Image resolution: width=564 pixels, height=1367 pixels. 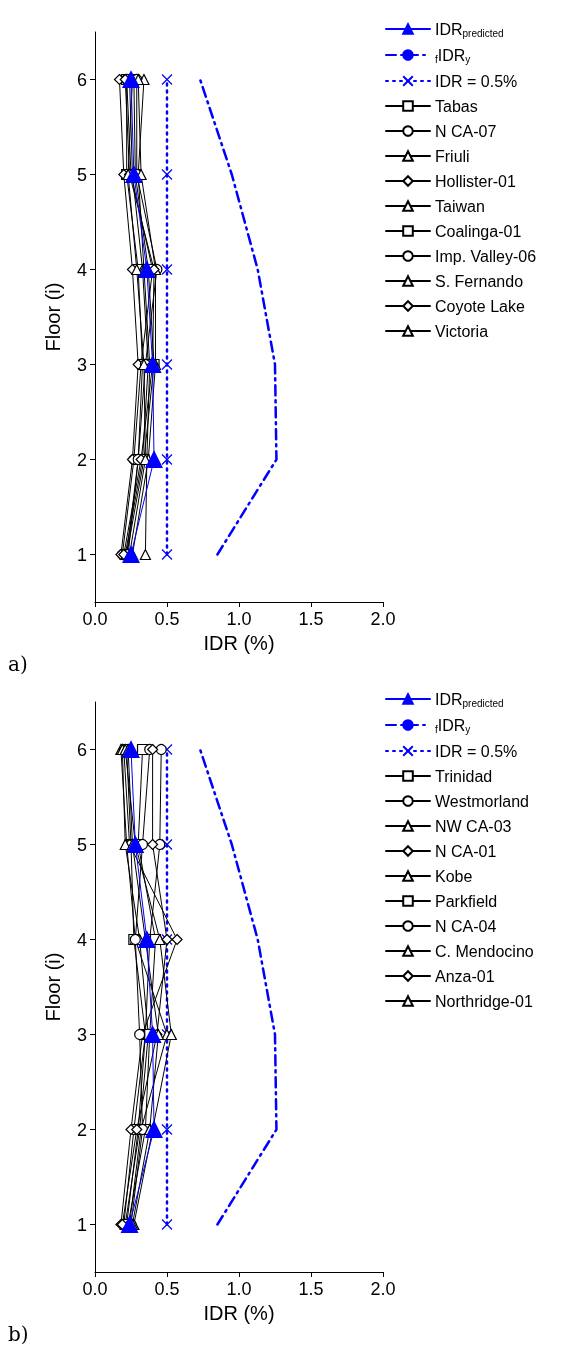 What do you see at coordinates (464, 776) in the screenshot?
I see `legend-label: Trinidad` at bounding box center [464, 776].